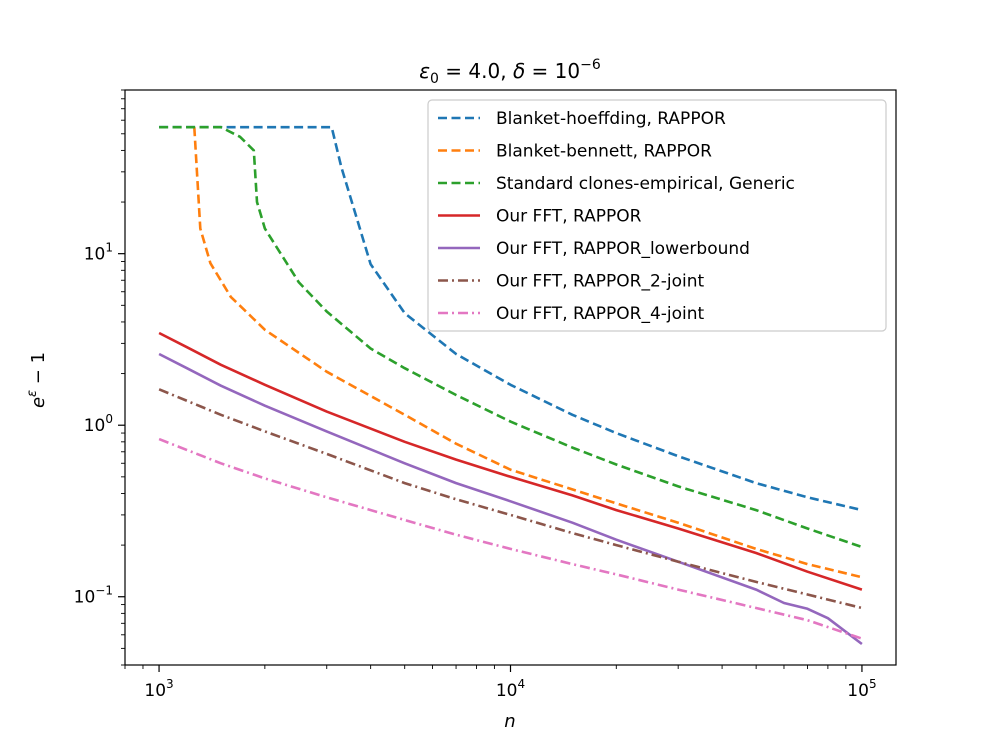  I want to click on title-delta: δ, so click(519, 71).